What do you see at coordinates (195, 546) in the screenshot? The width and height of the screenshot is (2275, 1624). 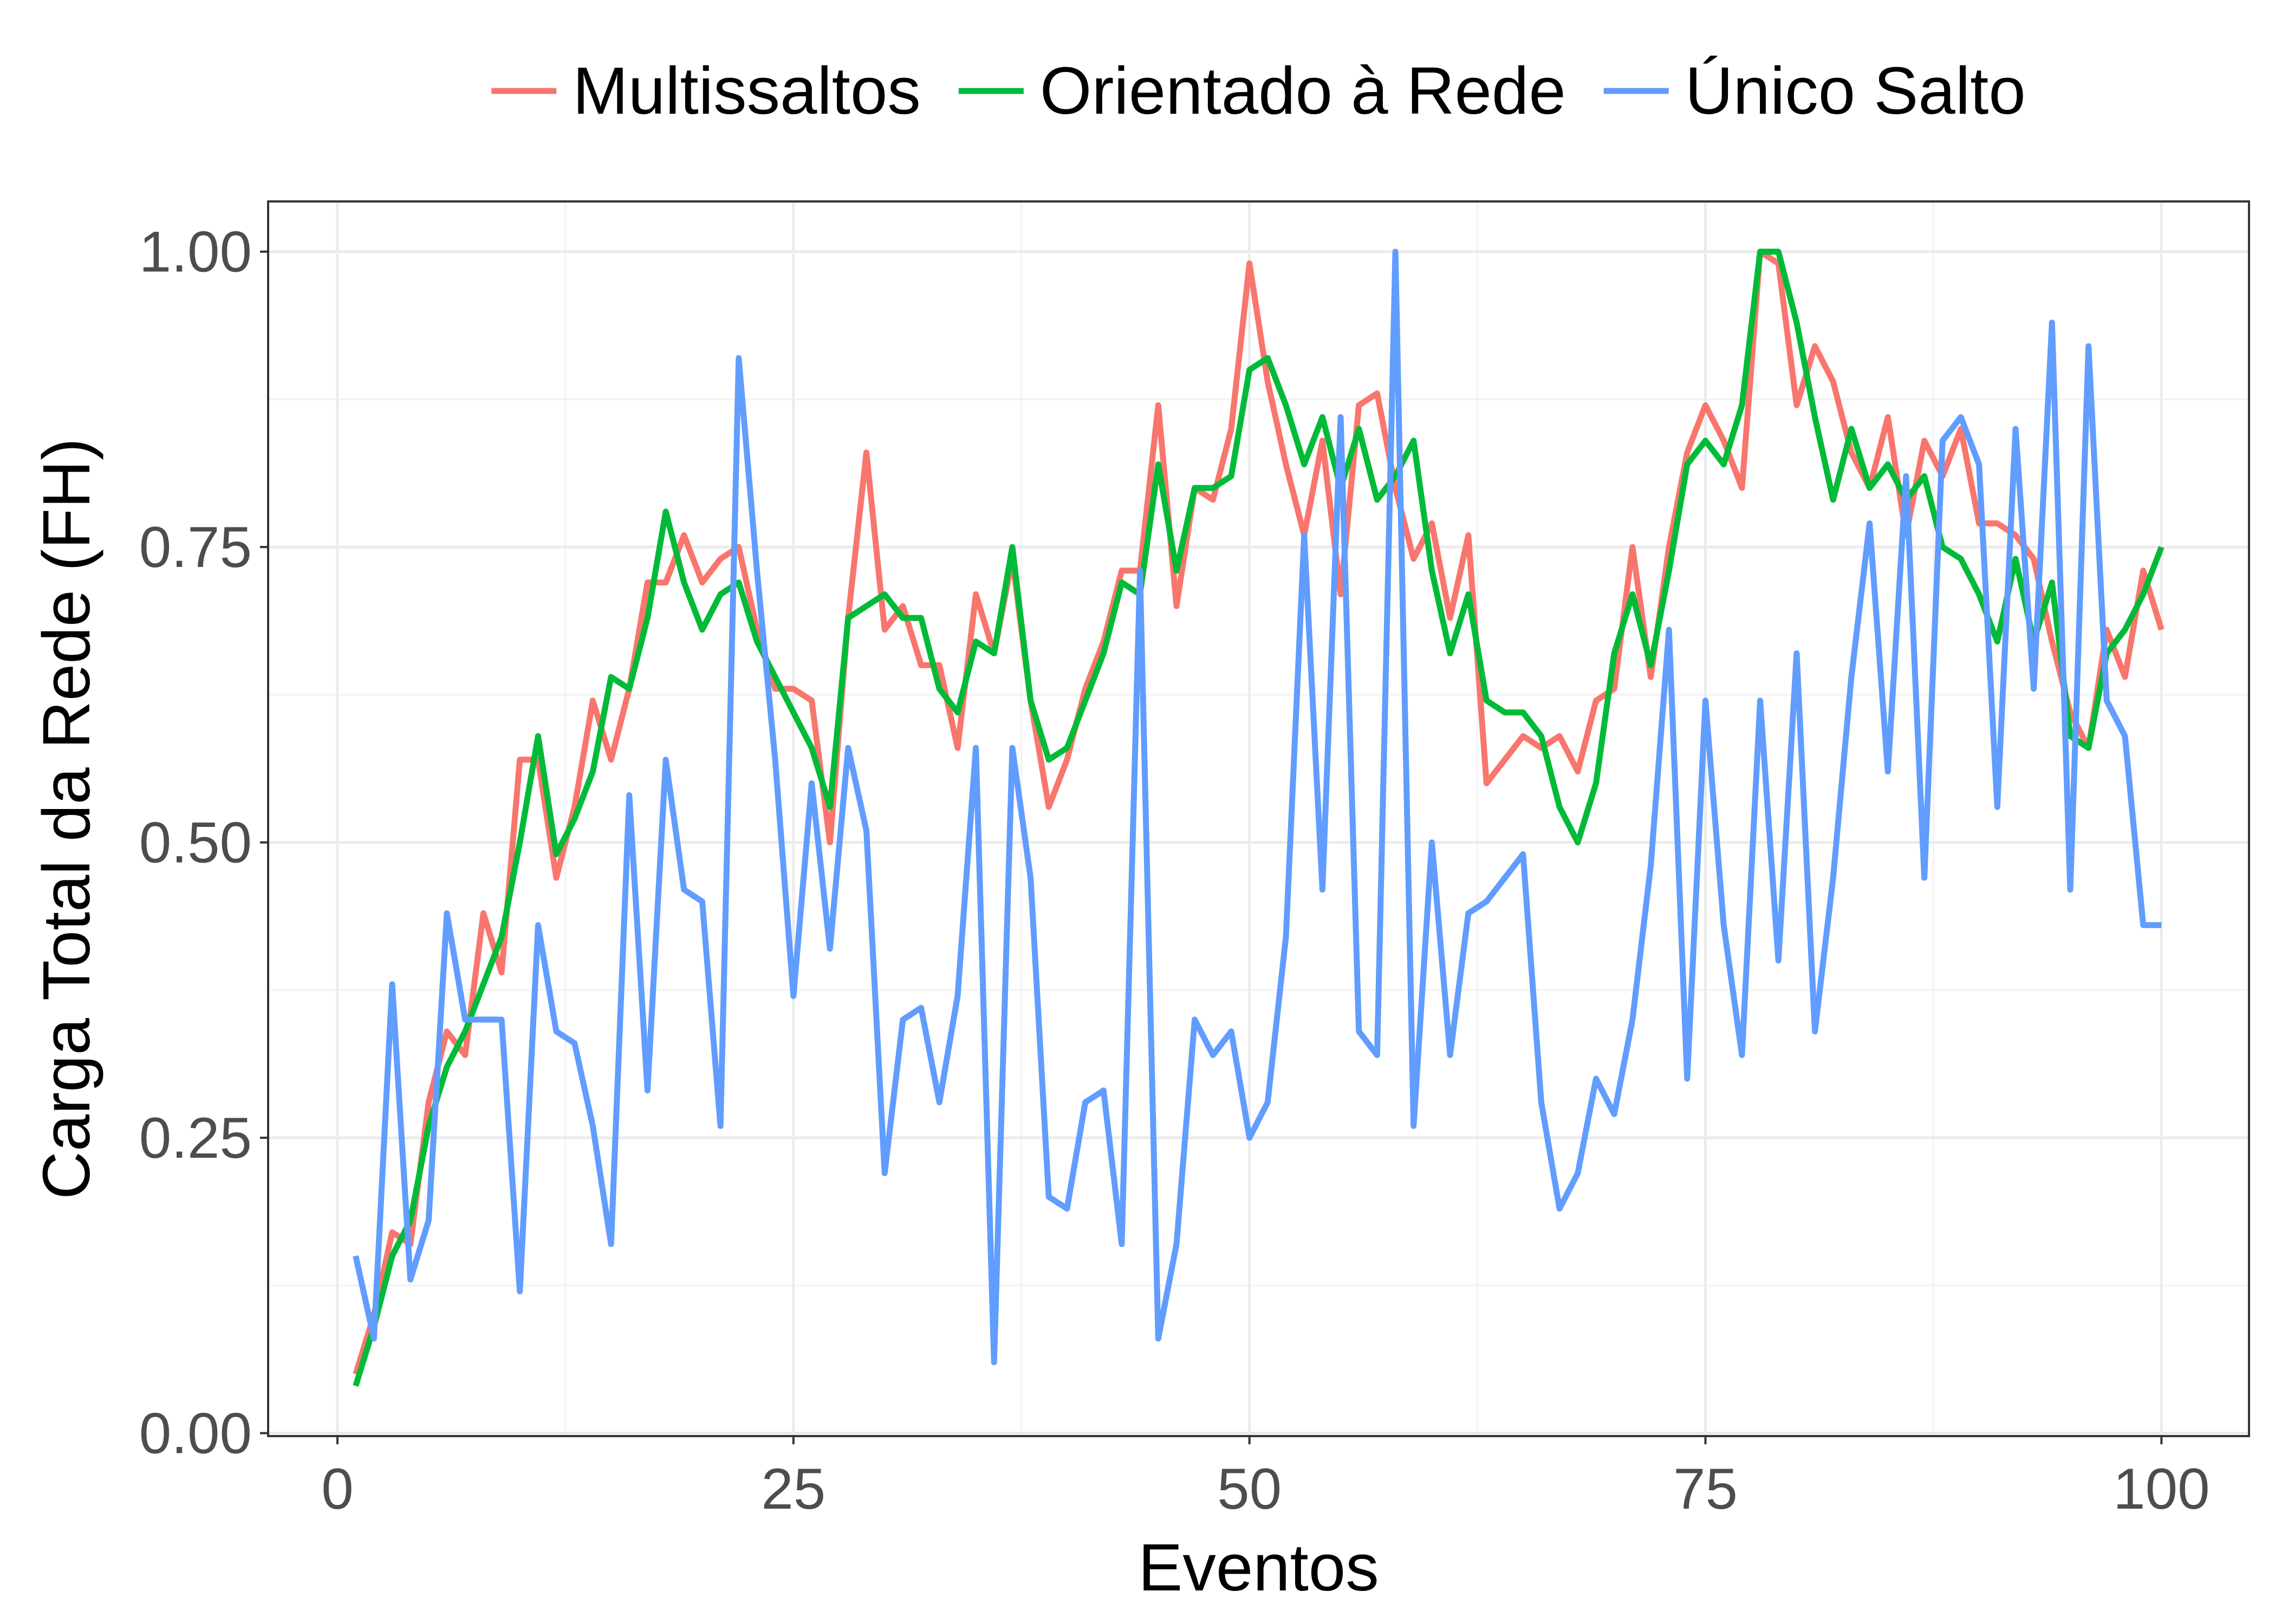 I see `y-tick-label: 0.75` at bounding box center [195, 546].